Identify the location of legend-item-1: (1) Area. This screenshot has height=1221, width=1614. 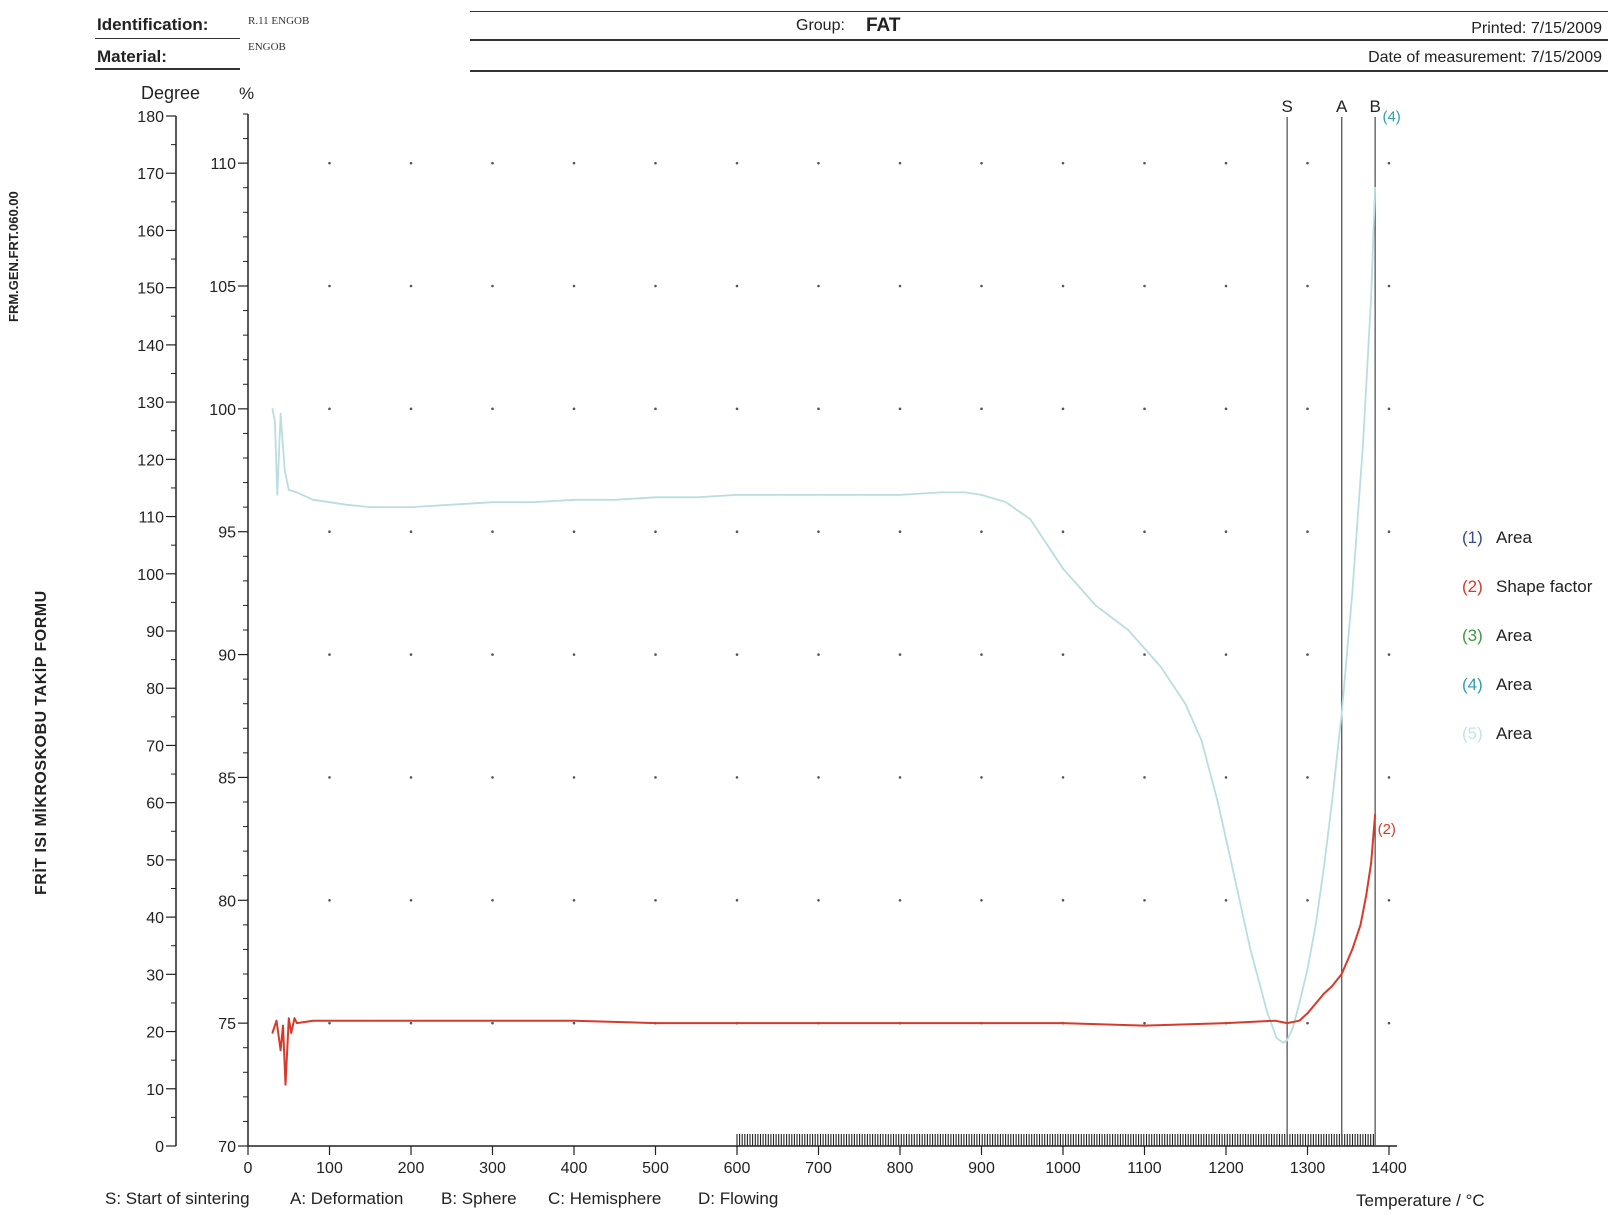
(1497, 538).